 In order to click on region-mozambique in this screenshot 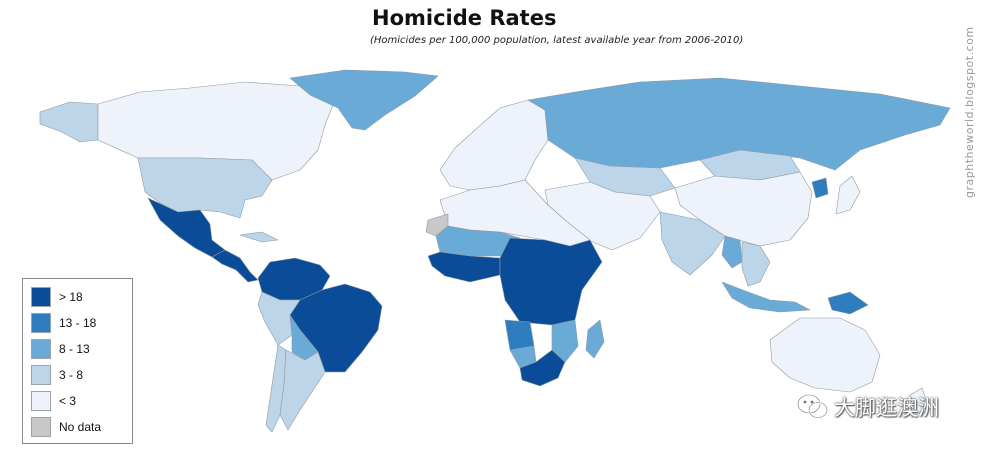, I will do `click(565, 341)`.